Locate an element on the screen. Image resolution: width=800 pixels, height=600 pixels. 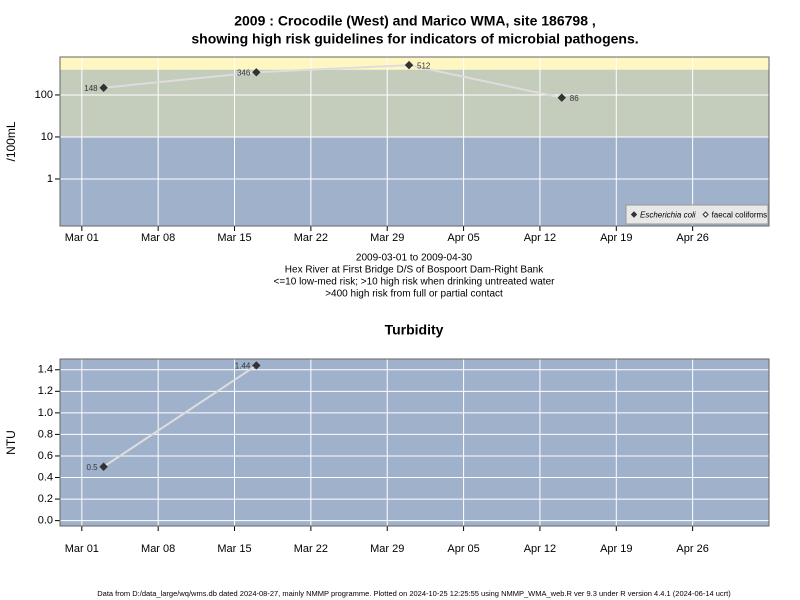
data-label: 1.44 is located at coordinates (243, 366).